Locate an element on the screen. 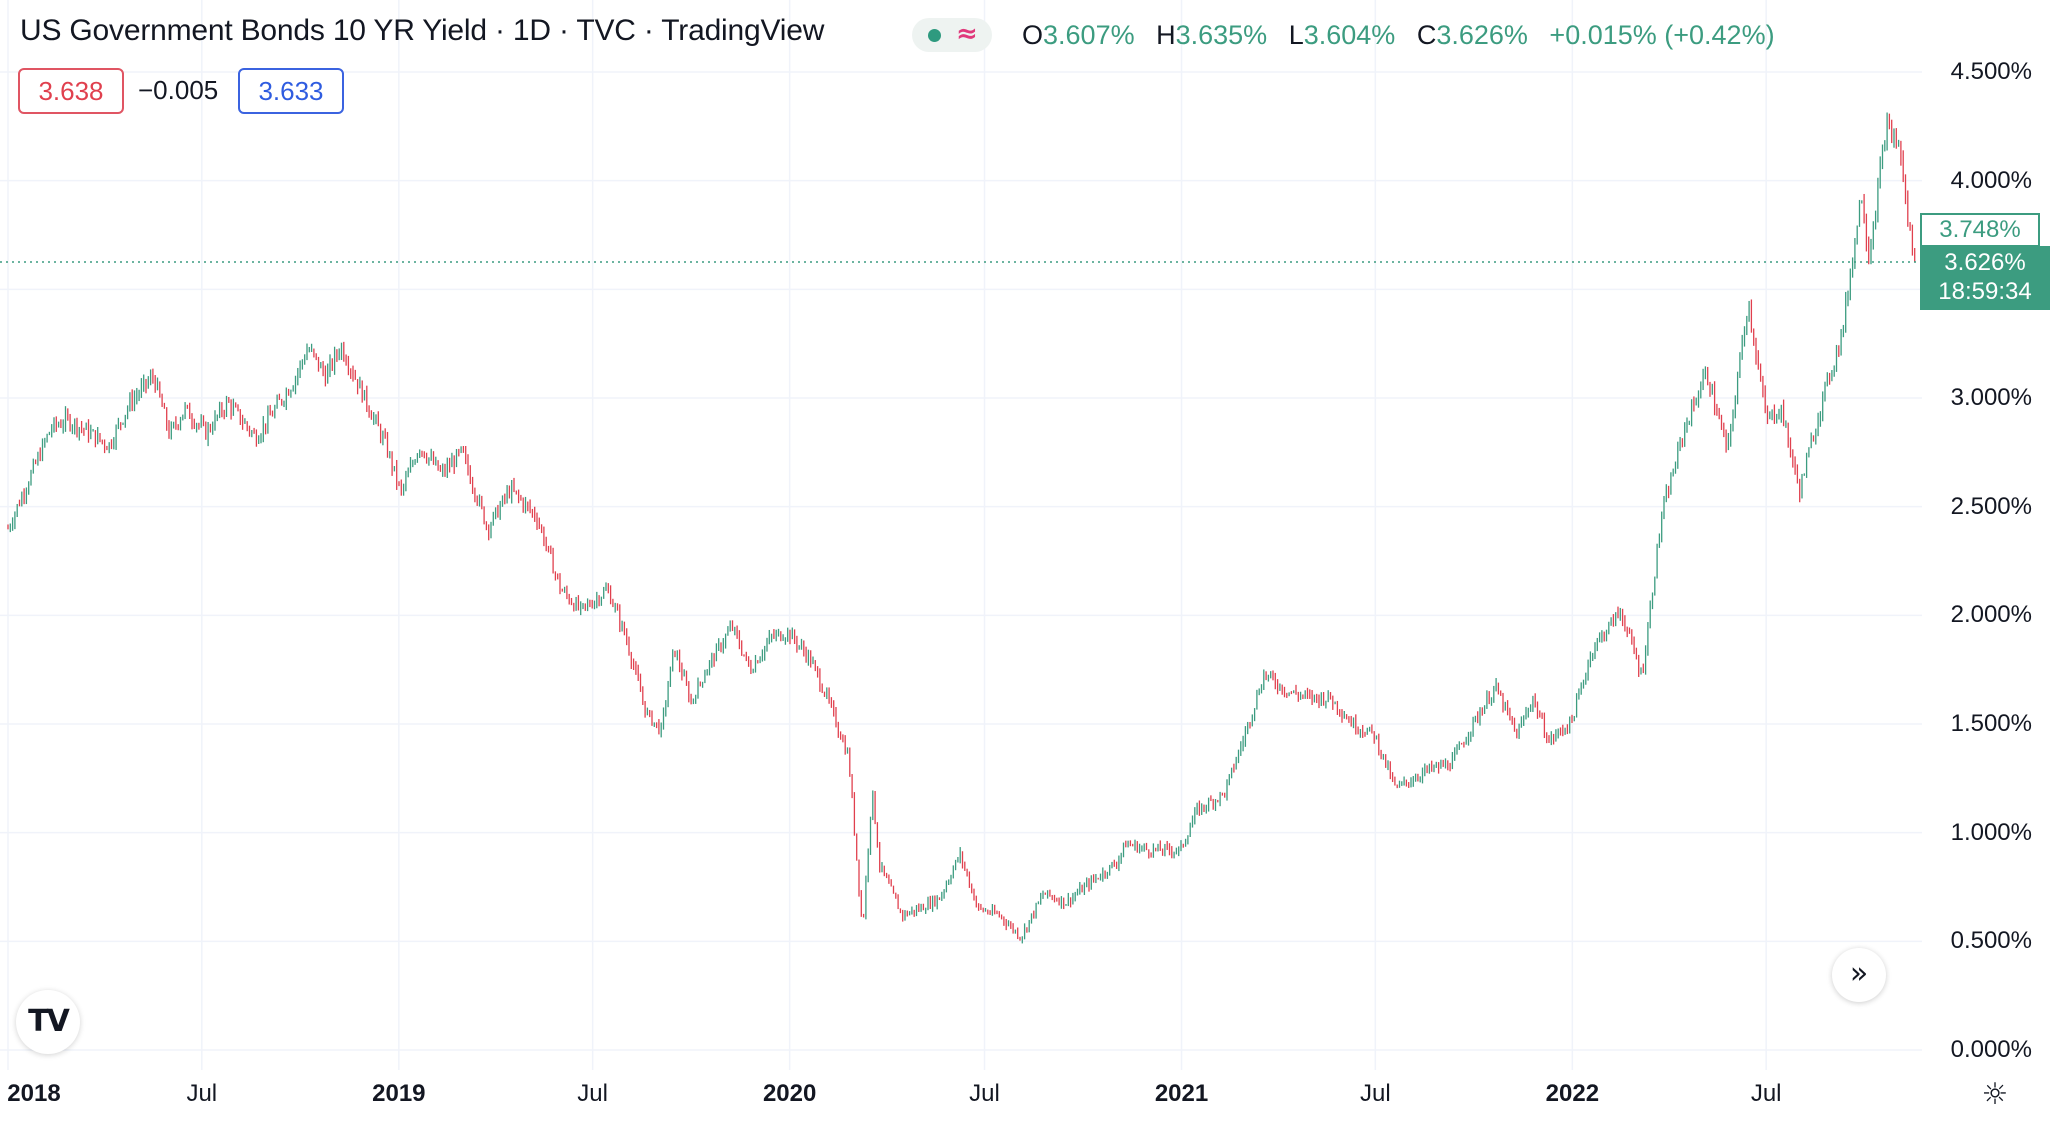 This screenshot has width=2052, height=1124. y-tick-label: 2.500% is located at coordinates (1991, 506).